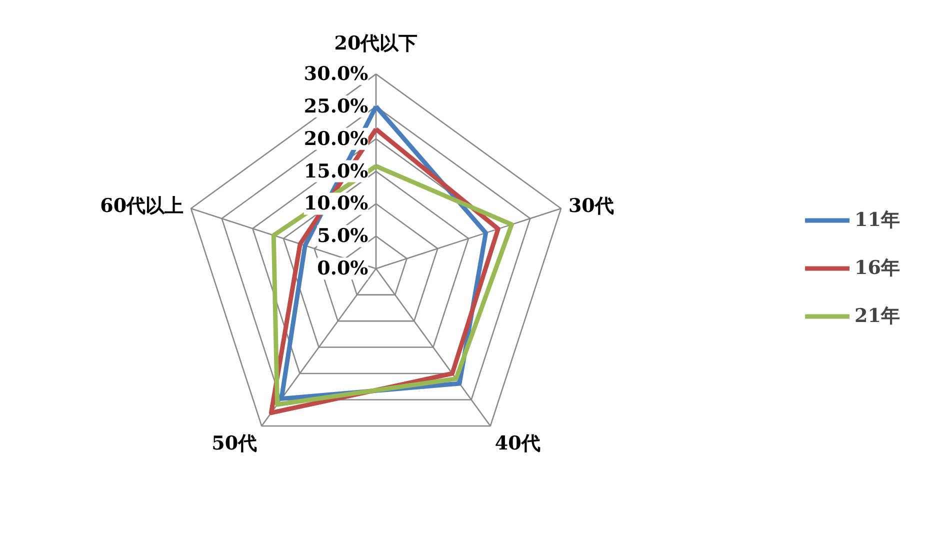  Describe the element at coordinates (877, 220) in the screenshot. I see `legend-label: 11年` at that location.